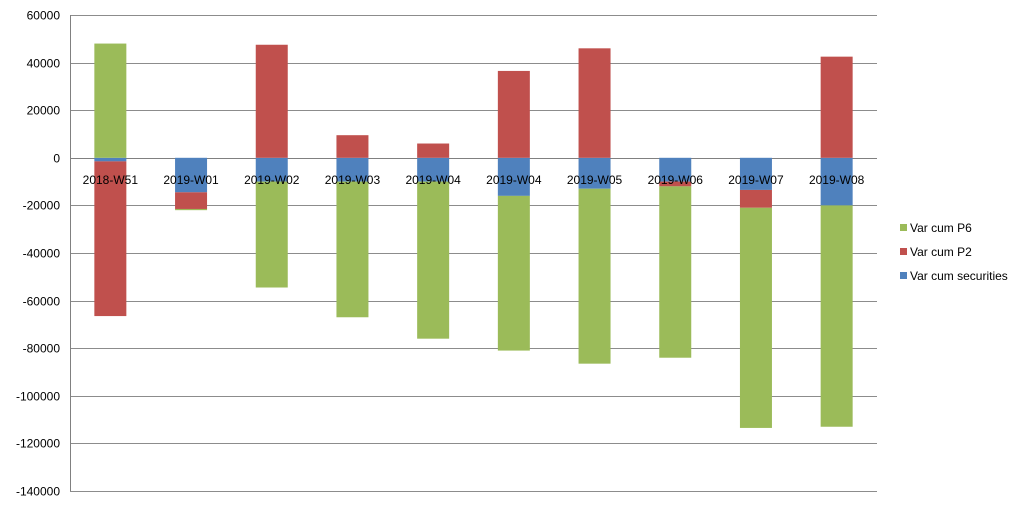  I want to click on y-tick-label: 60000, so click(44, 16).